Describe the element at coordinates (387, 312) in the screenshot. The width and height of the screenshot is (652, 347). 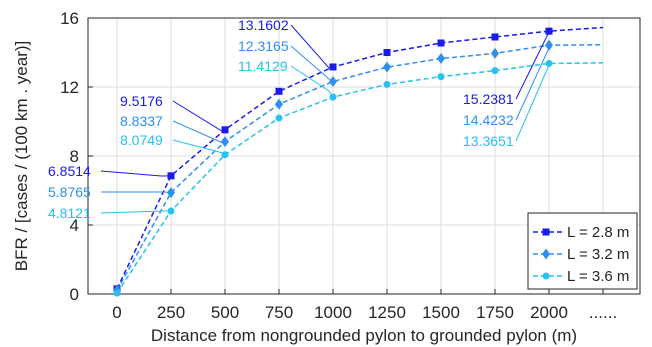
I see `x-tick-label: 1250` at that location.